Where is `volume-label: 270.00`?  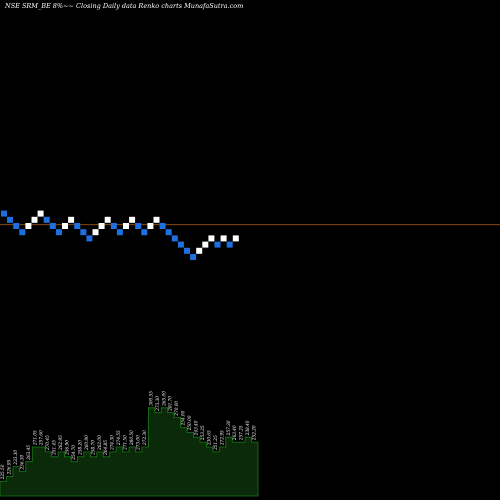 volume-label: 270.00 is located at coordinates (176, 409).